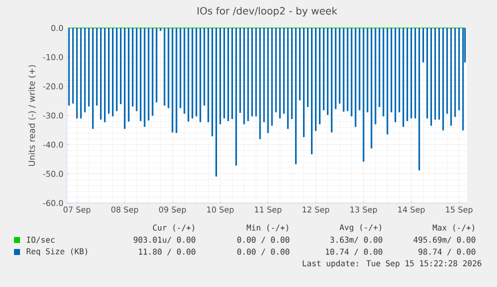  What do you see at coordinates (53, 57) in the screenshot?
I see `y-tick-label: -10.0` at bounding box center [53, 57].